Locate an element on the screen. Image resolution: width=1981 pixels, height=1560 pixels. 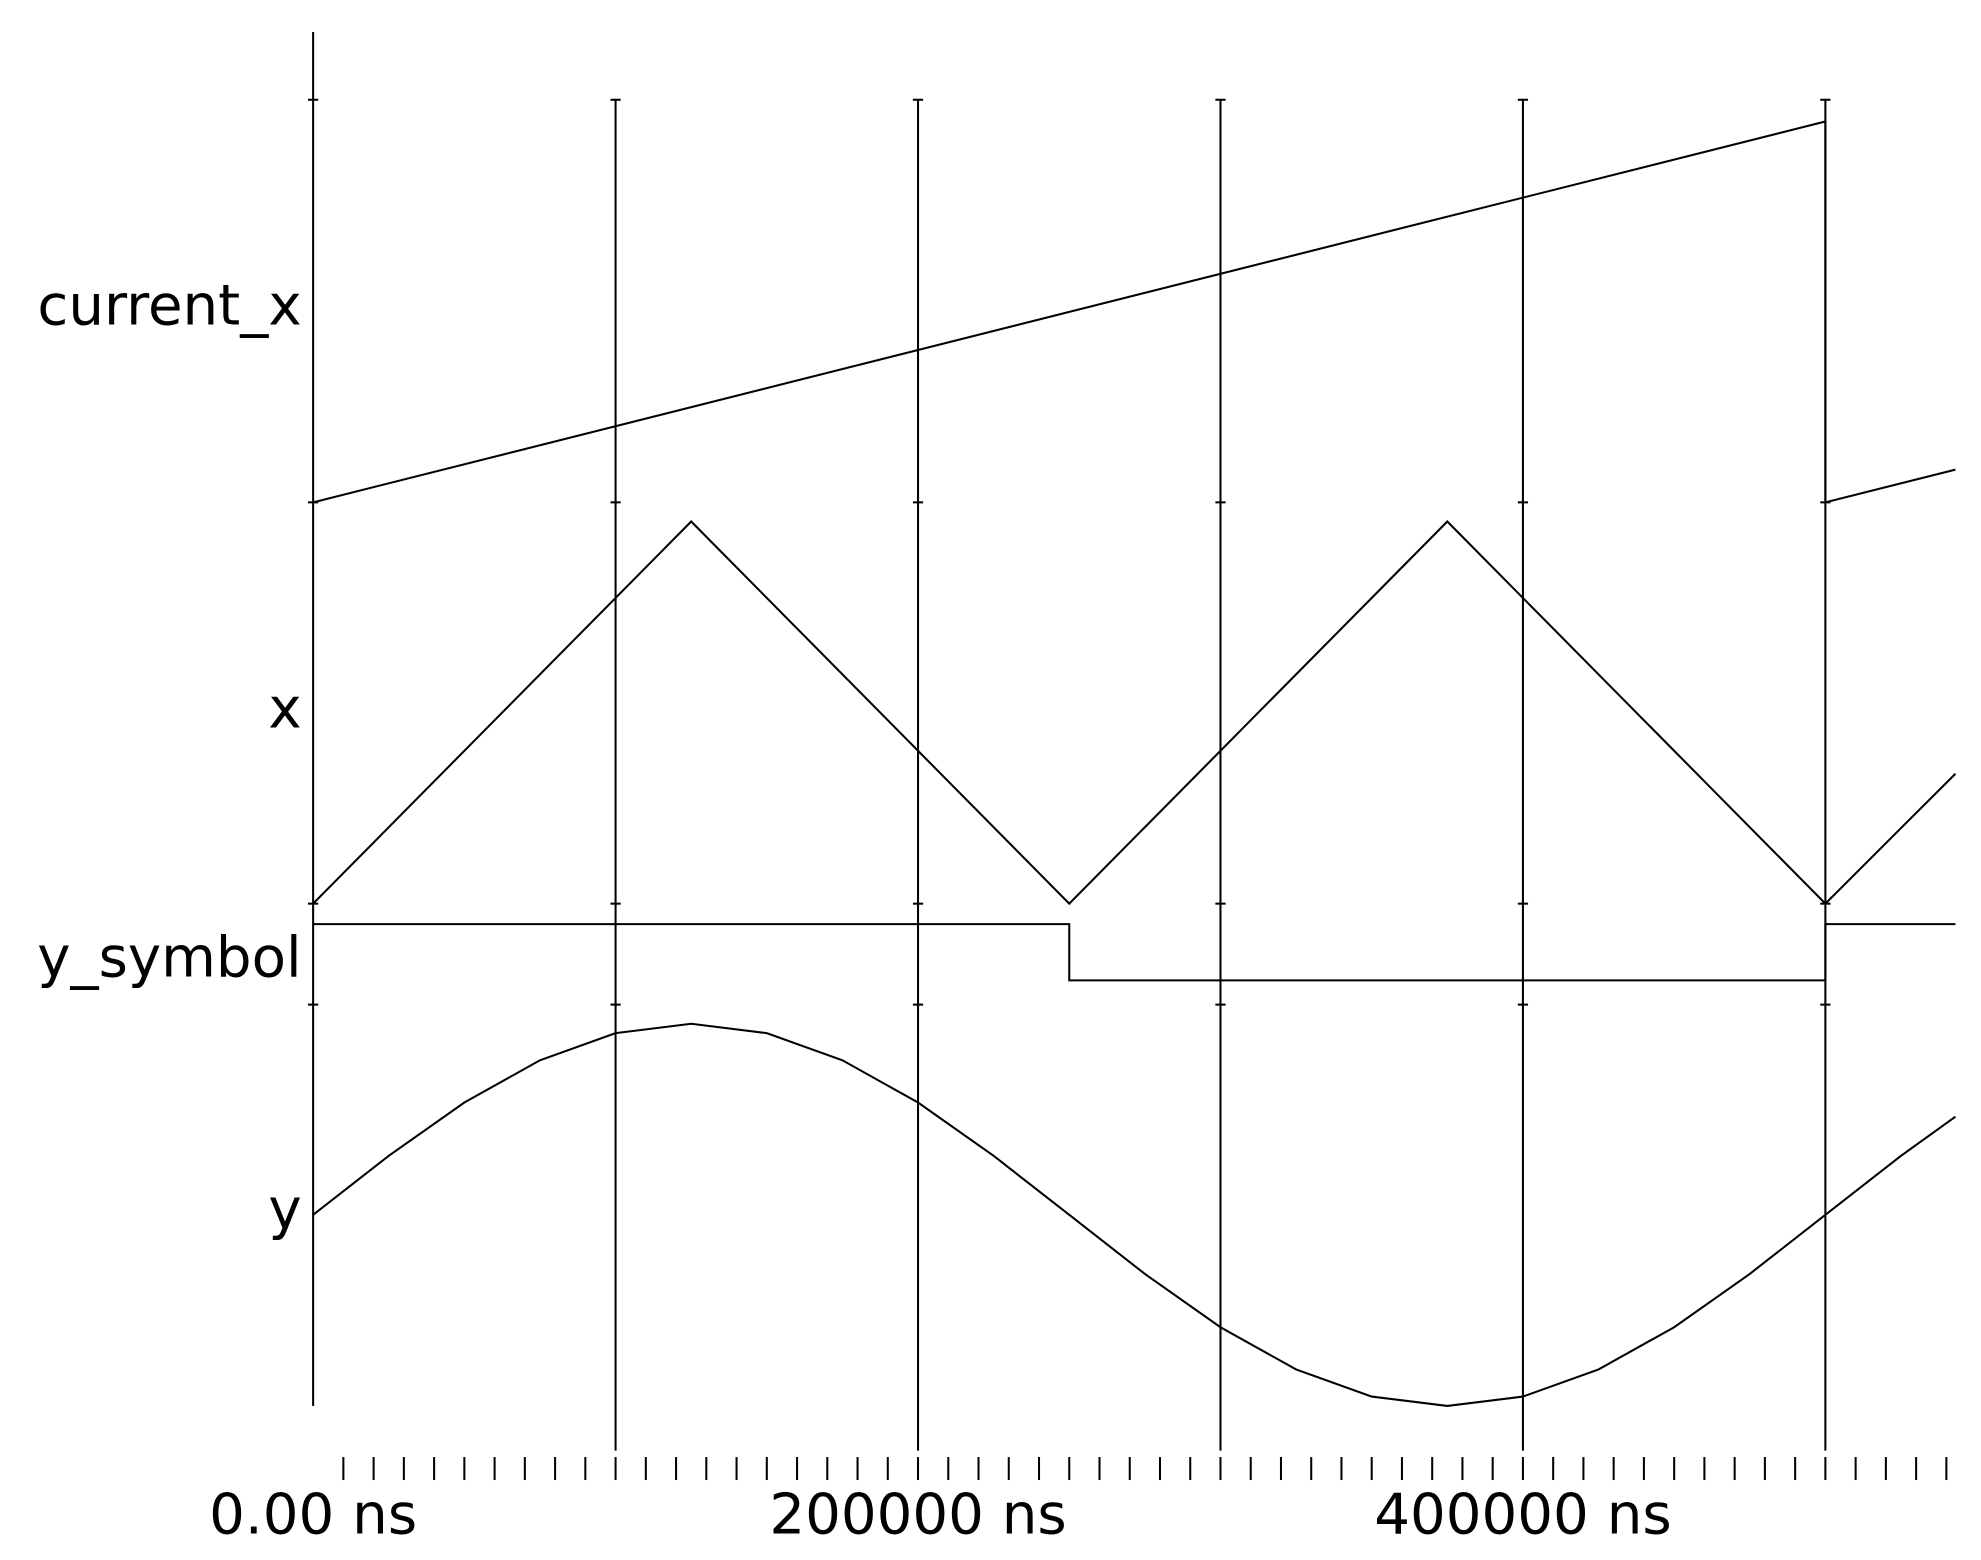
x-tick-label: 200000 ns is located at coordinates (917, 1515).